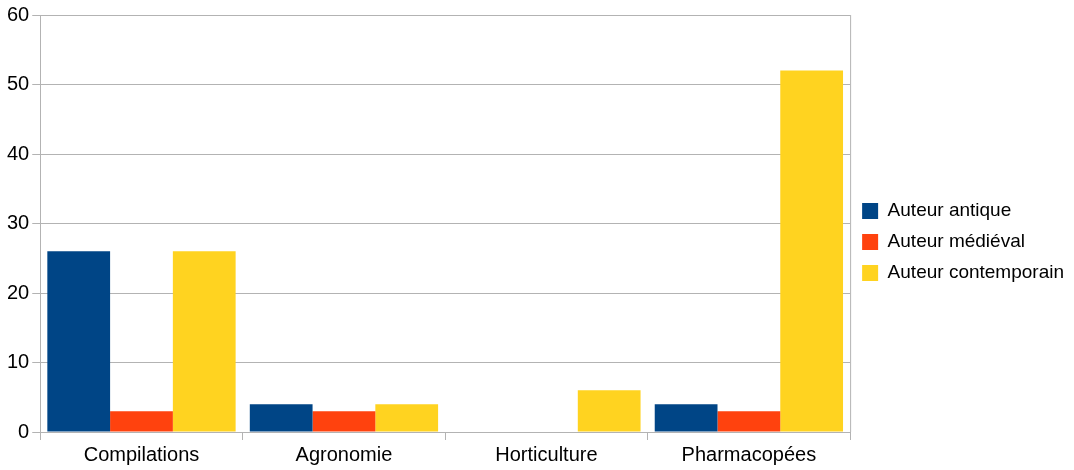 Image resolution: width=1074 pixels, height=470 pixels. What do you see at coordinates (18, 291) in the screenshot?
I see `y-tick-label: 20` at bounding box center [18, 291].